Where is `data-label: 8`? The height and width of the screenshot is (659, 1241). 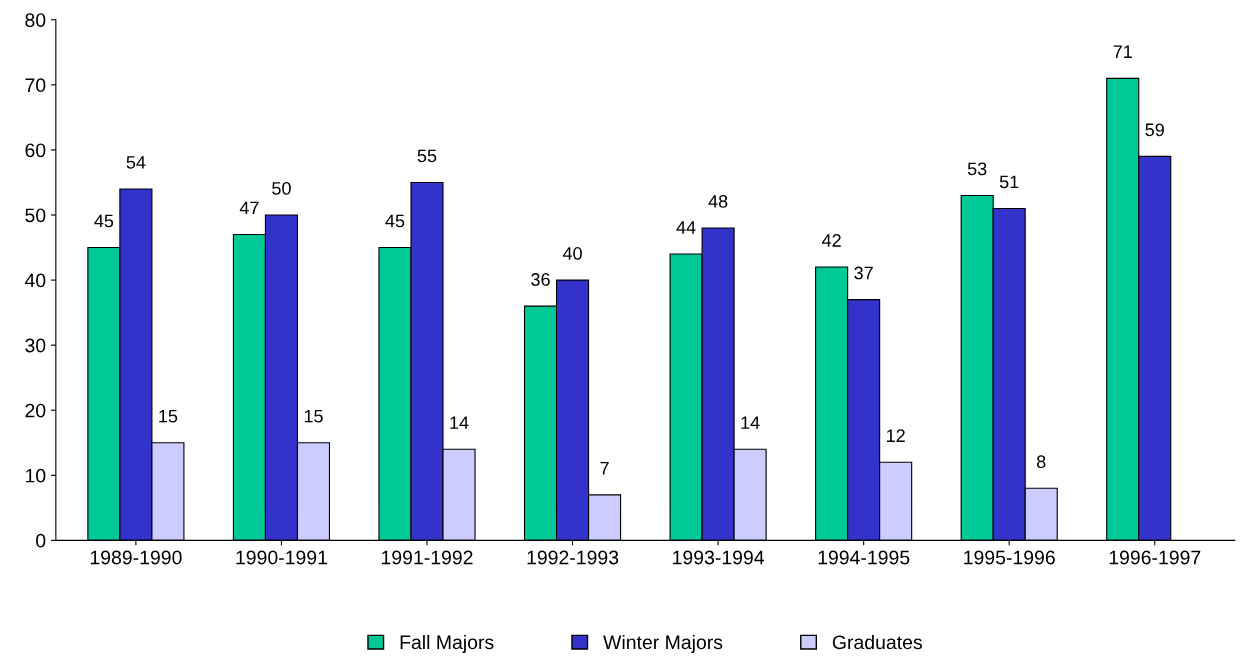
data-label: 8 is located at coordinates (1041, 462).